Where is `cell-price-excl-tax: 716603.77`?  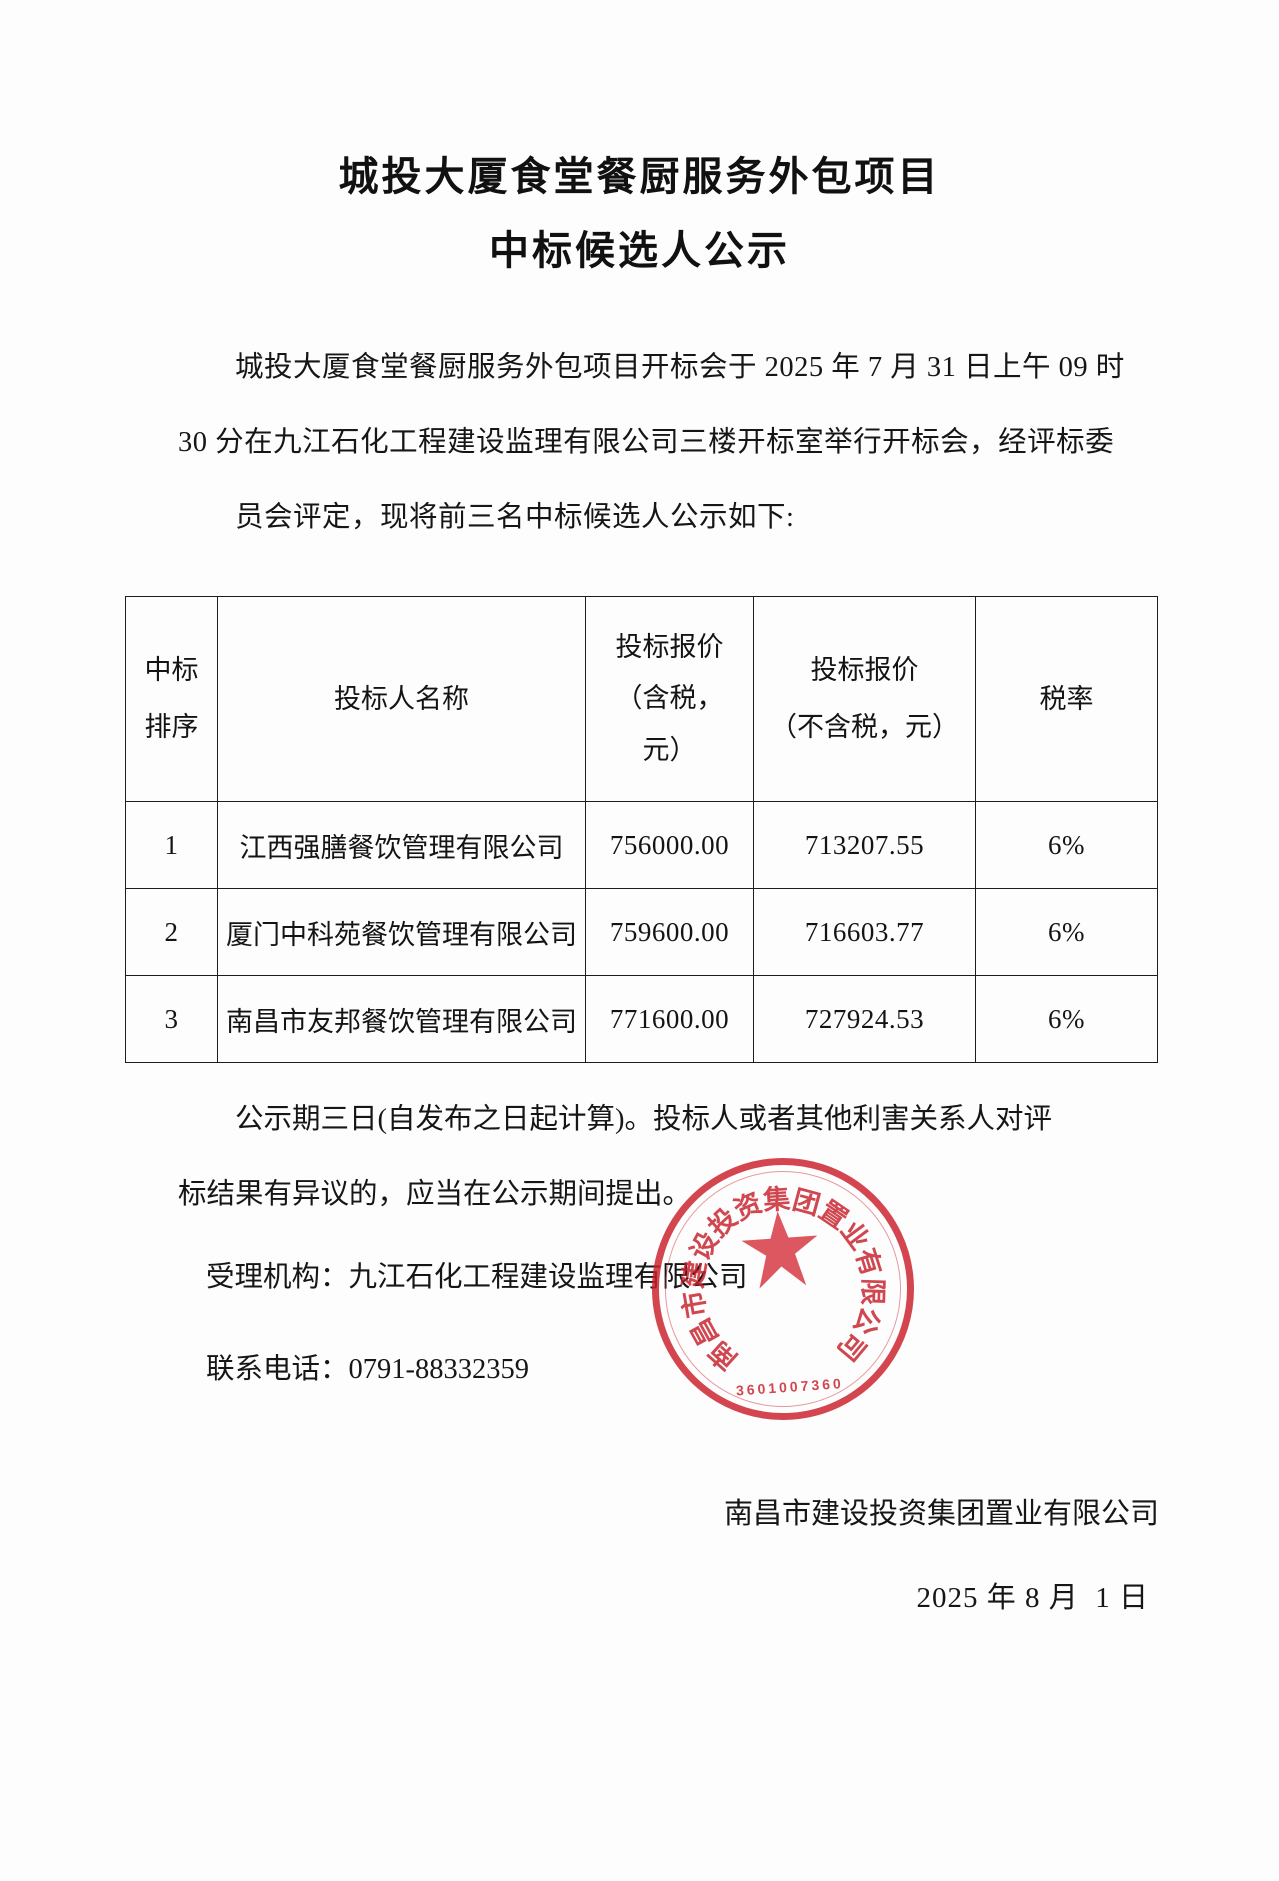
cell-price-excl-tax: 716603.77 is located at coordinates (864, 932).